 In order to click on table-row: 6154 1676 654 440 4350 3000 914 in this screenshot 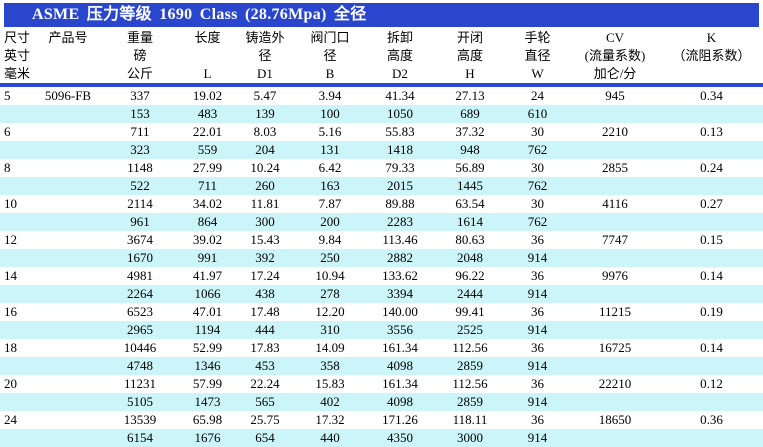, I will do `click(381, 438)`.